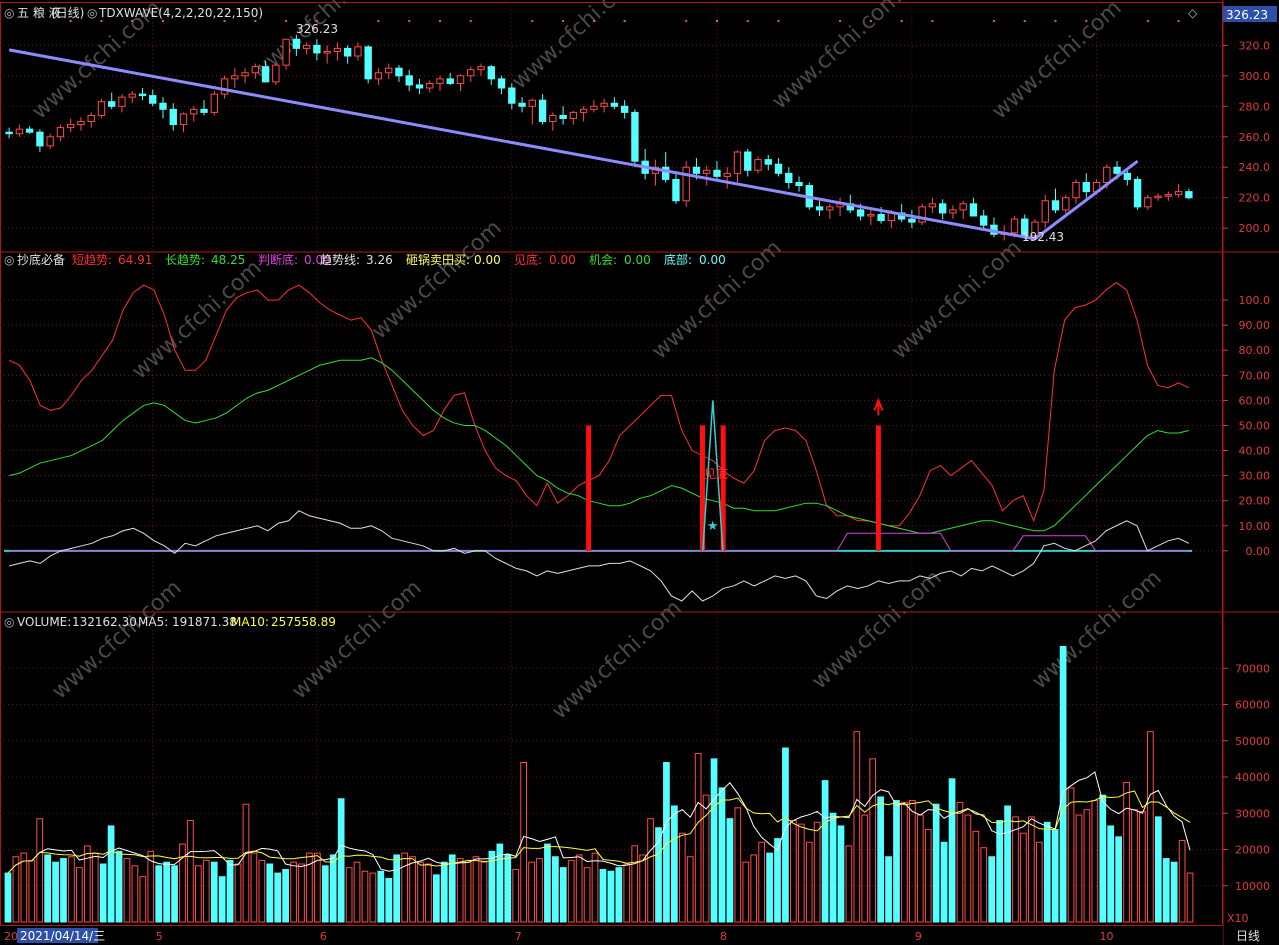 The width and height of the screenshot is (1279, 945). Describe the element at coordinates (9, 13) in the screenshot. I see `price-panel-settings-icon: ◎` at that location.